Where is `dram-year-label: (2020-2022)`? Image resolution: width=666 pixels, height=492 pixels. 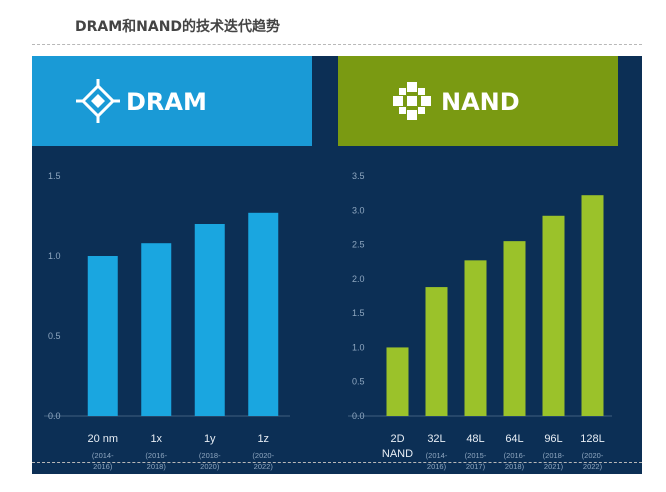 dram-year-label: (2020-2022) is located at coordinates (263, 461).